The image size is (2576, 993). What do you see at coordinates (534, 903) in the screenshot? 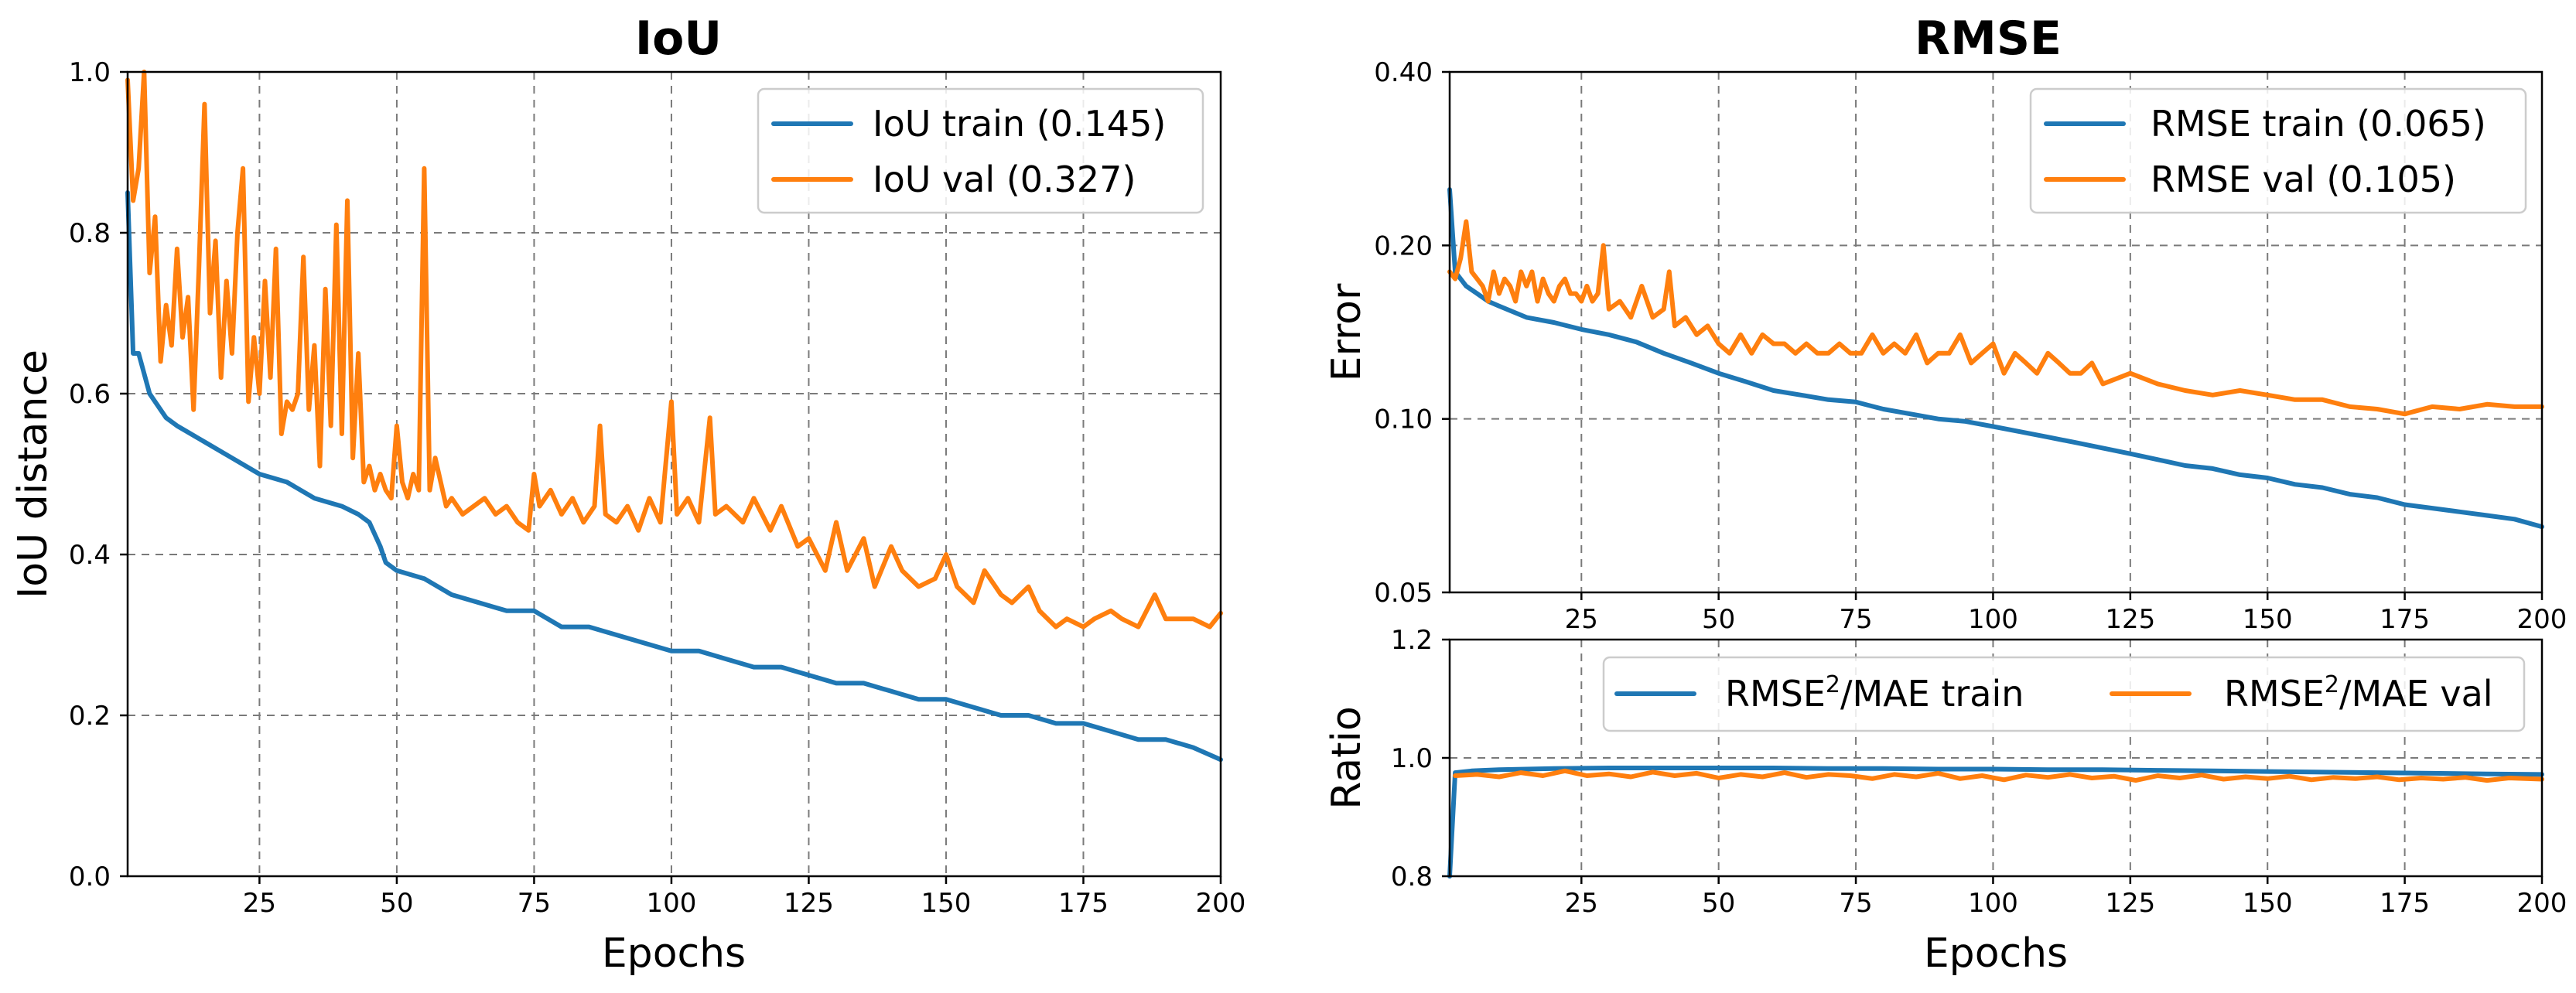
I see `iou-xtick-label-75: 75` at bounding box center [534, 903].